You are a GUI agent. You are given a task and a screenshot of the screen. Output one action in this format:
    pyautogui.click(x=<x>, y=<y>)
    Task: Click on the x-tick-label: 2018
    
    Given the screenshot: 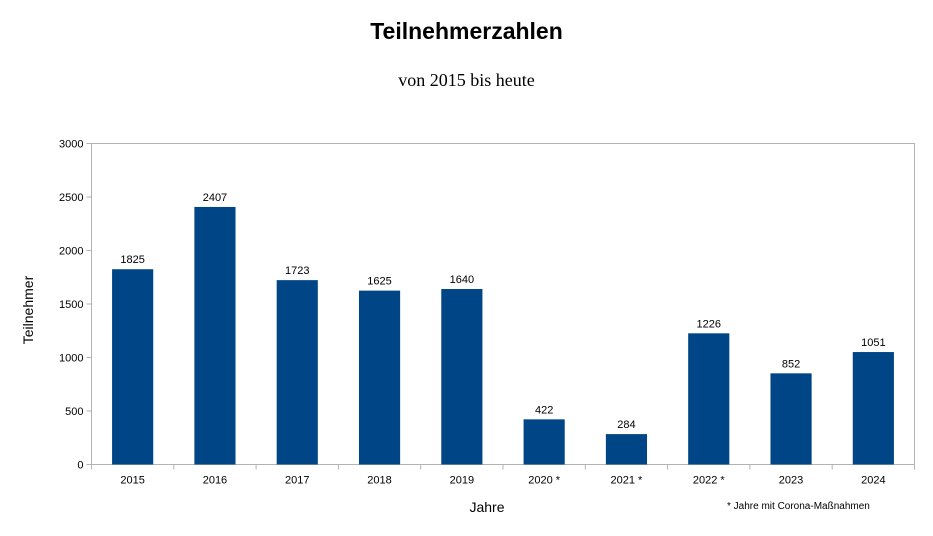 What is the action you would take?
    pyautogui.click(x=379, y=481)
    